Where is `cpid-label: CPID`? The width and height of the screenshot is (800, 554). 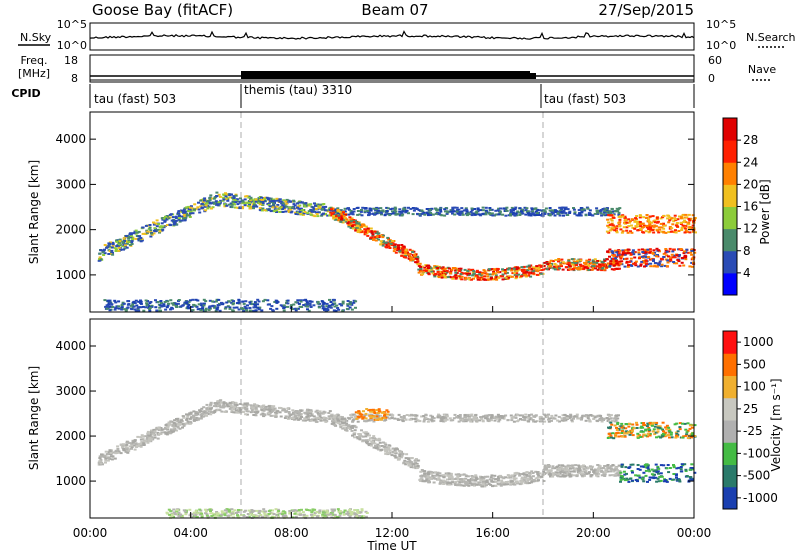 cpid-label: CPID is located at coordinates (25, 93).